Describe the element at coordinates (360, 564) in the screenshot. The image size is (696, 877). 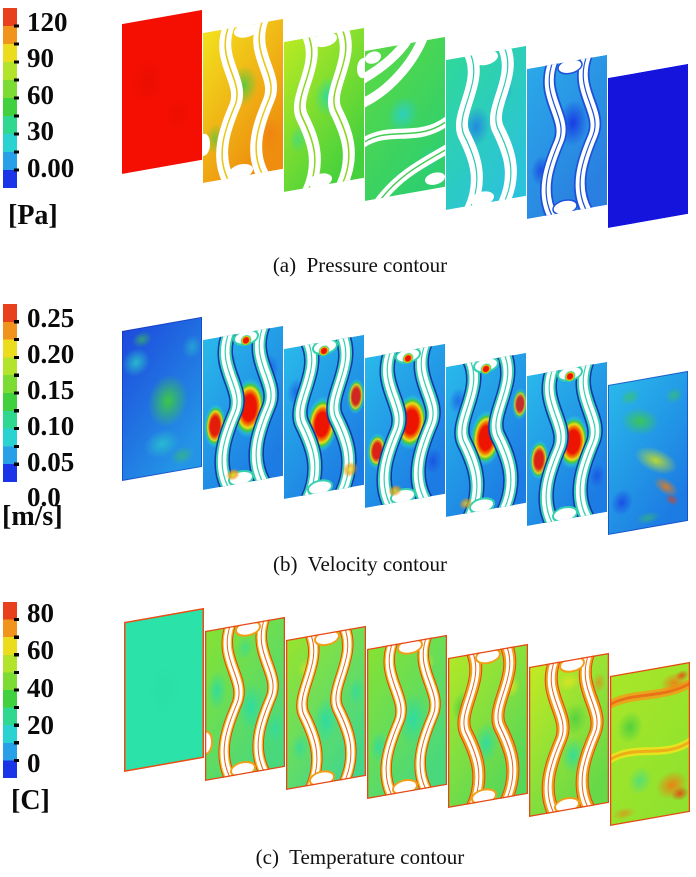
I see `caption-velocity: (b) Velocity contour` at that location.